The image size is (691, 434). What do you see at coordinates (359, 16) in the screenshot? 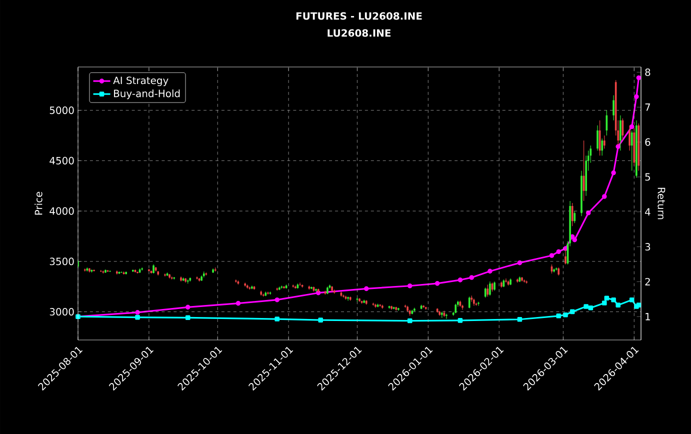
I see `chart-title: FUTURES - LU2608.INE` at bounding box center [359, 16].